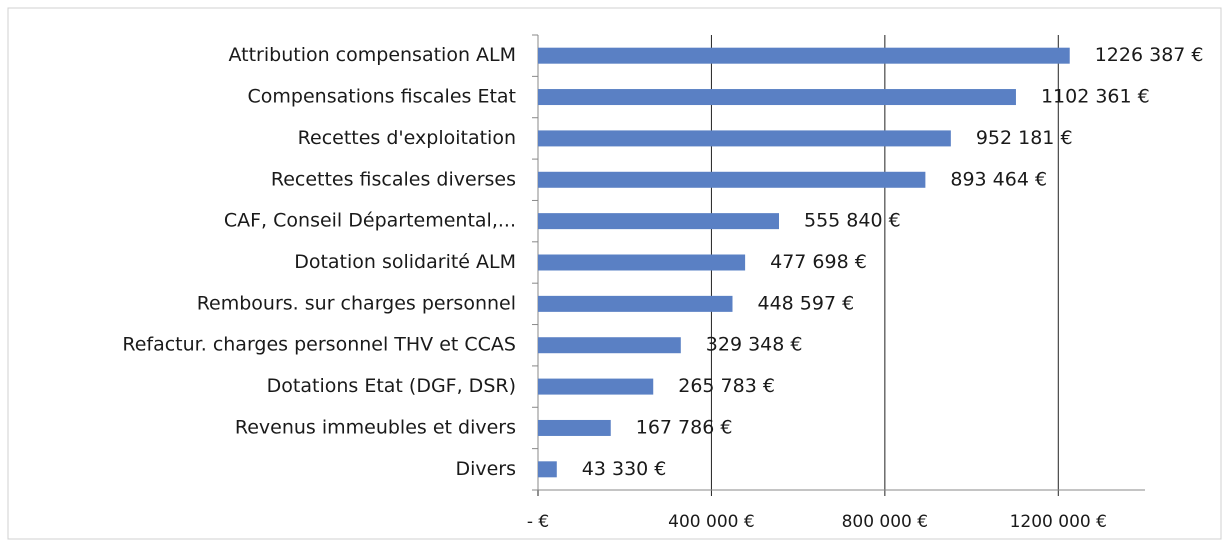  I want to click on value-label: 167 786 €, so click(684, 427).